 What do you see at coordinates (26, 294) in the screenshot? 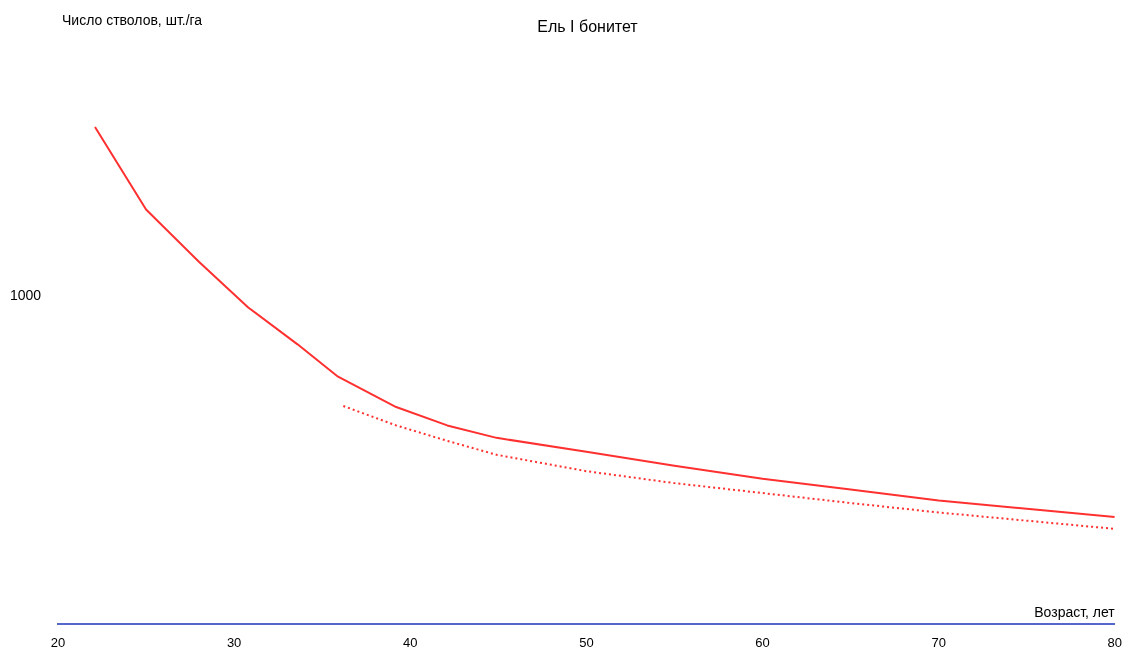
I see `text: 1000` at bounding box center [26, 294].